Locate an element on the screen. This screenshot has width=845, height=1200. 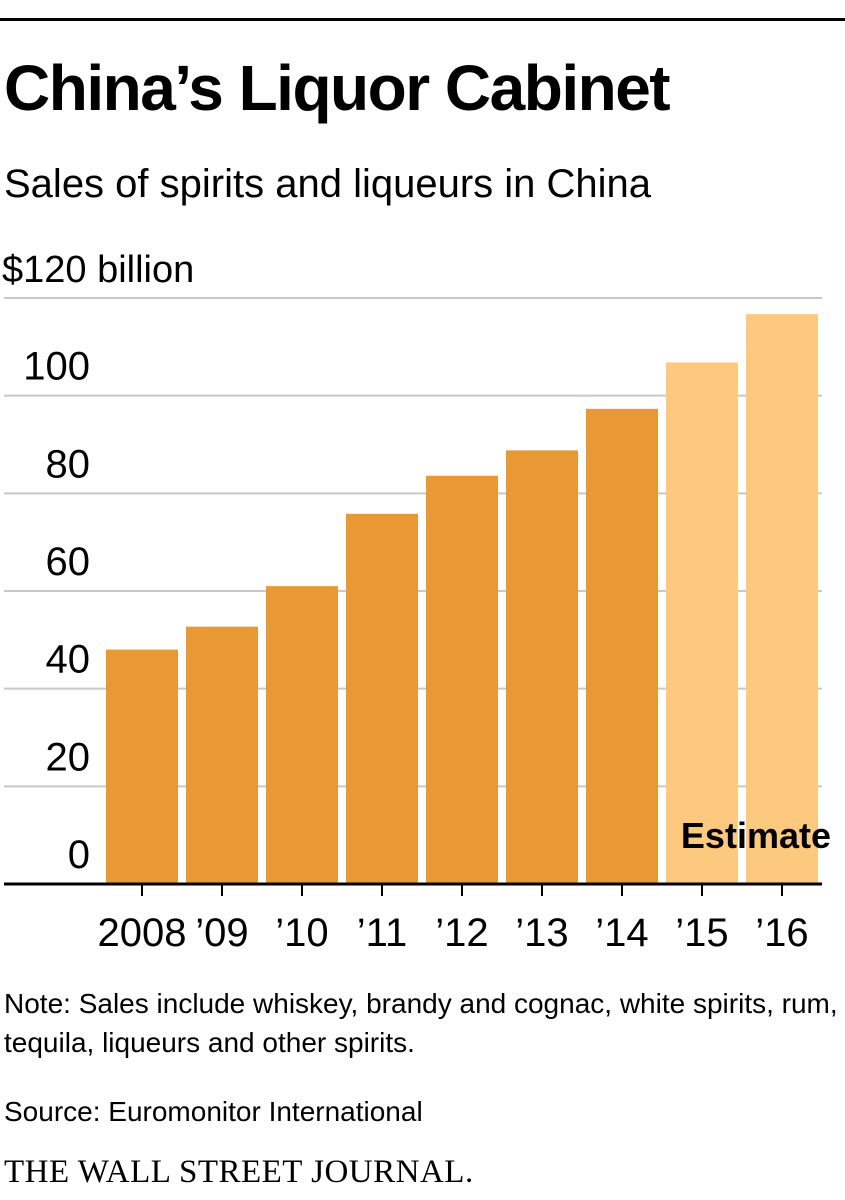
y-tick-label-40: 40 is located at coordinates (68, 660).